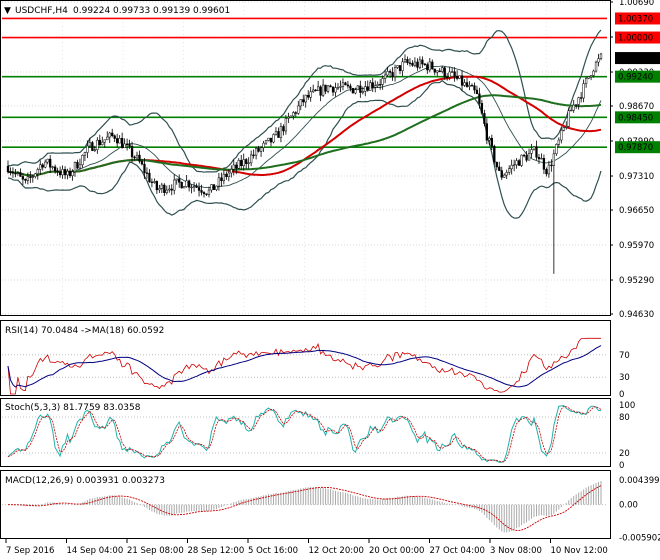  I want to click on price-tick-label: 0.98670, so click(636, 107).